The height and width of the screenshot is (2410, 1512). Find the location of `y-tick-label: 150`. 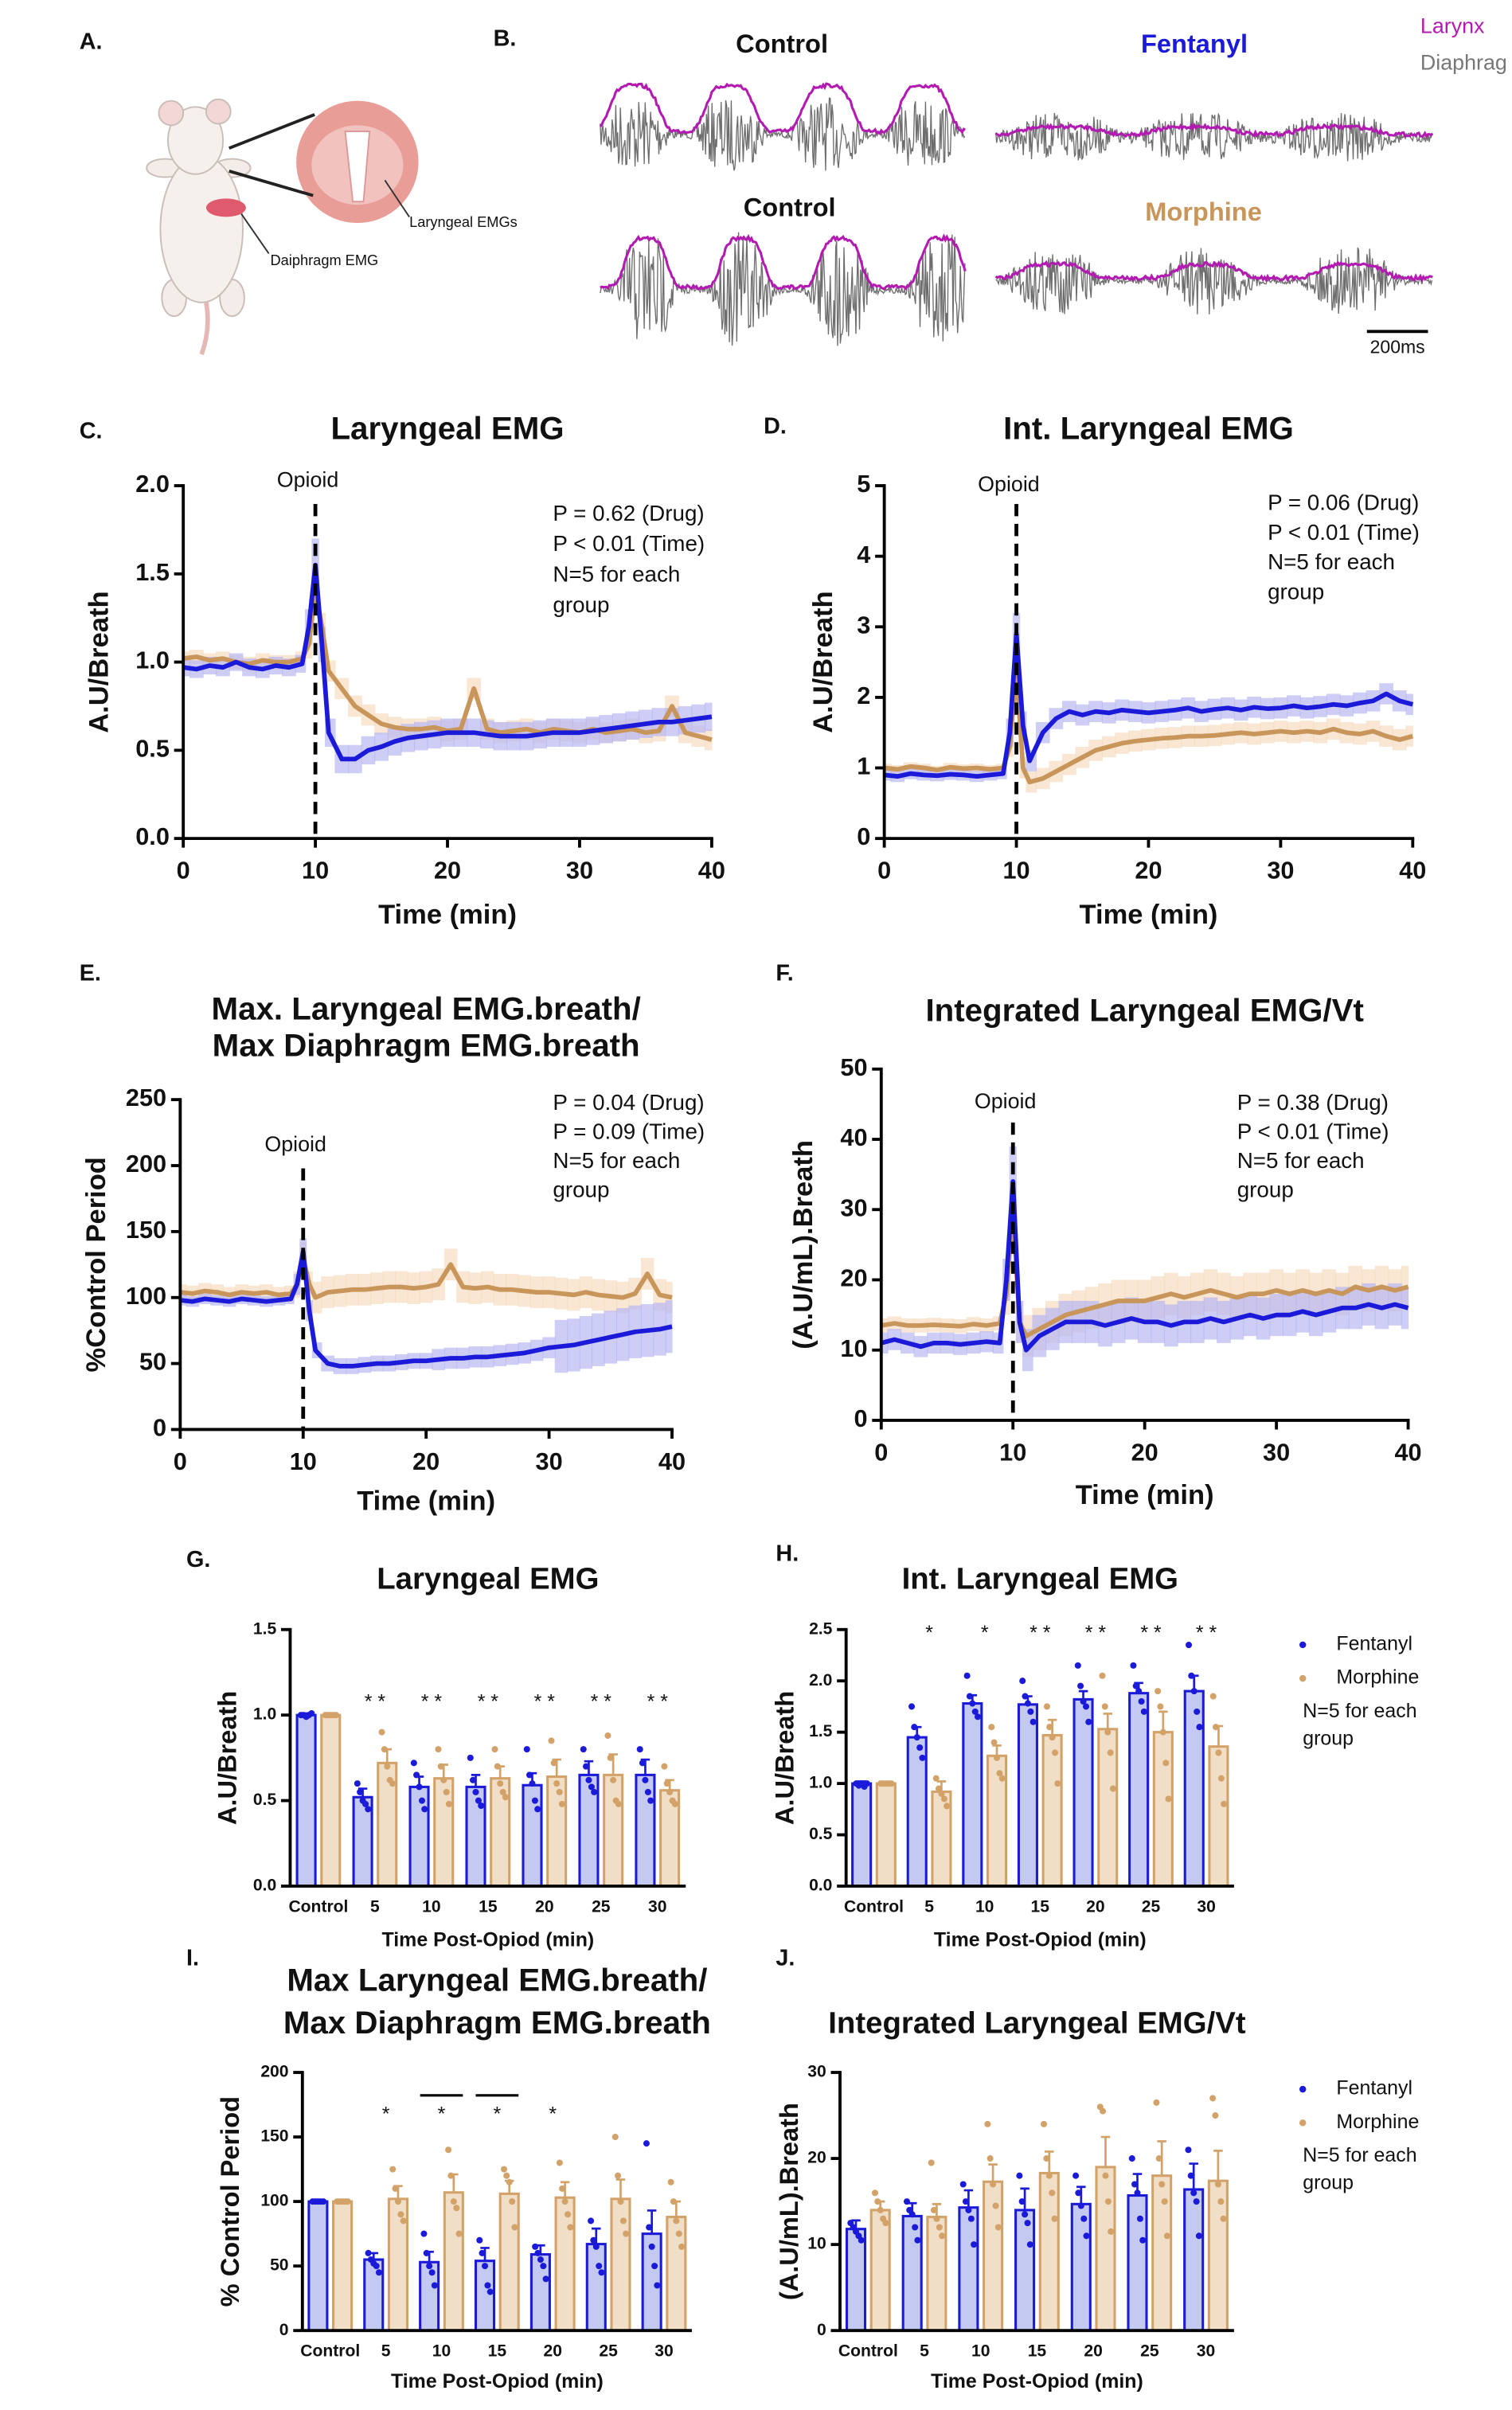

y-tick-label: 150 is located at coordinates (146, 1230).